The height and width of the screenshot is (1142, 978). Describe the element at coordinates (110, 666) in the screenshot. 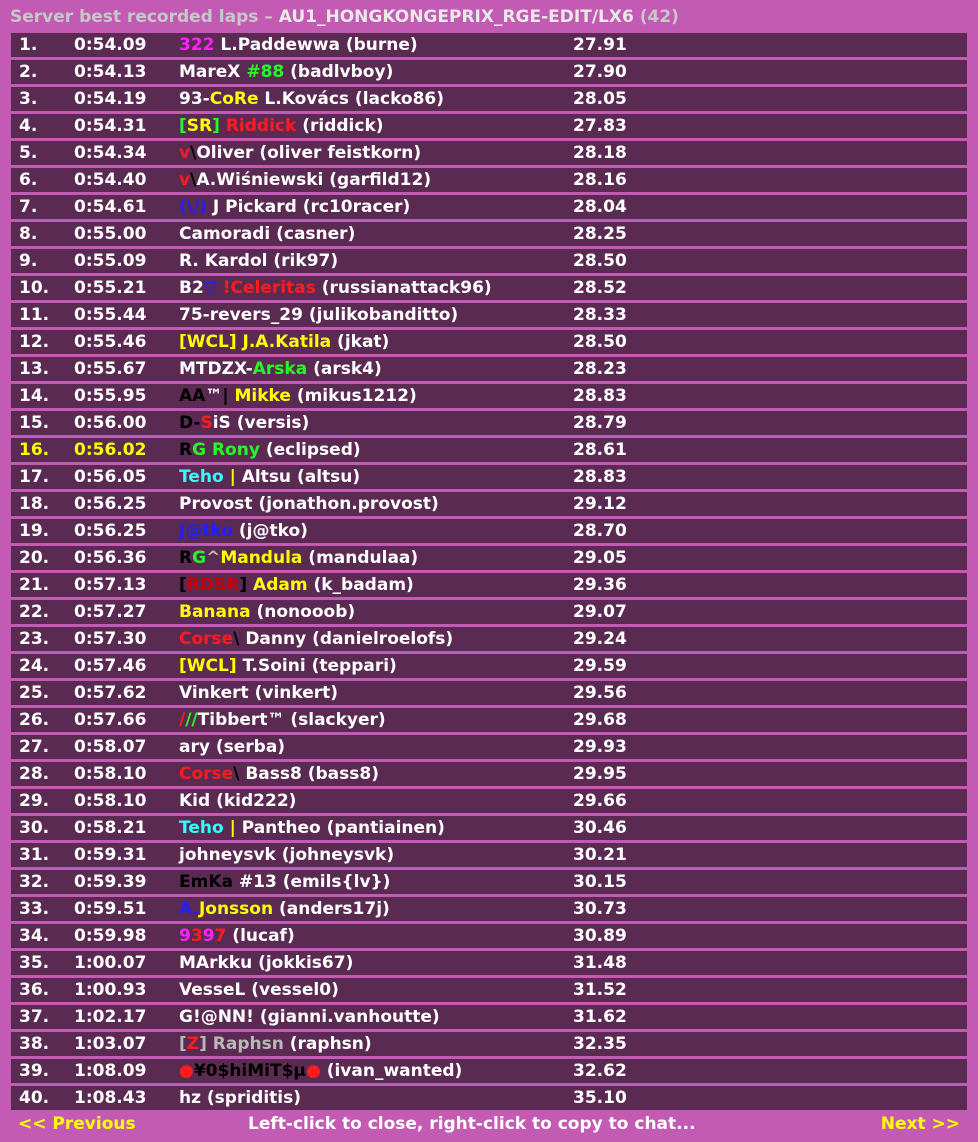

I see `row-lap-time: 0:57.46` at that location.